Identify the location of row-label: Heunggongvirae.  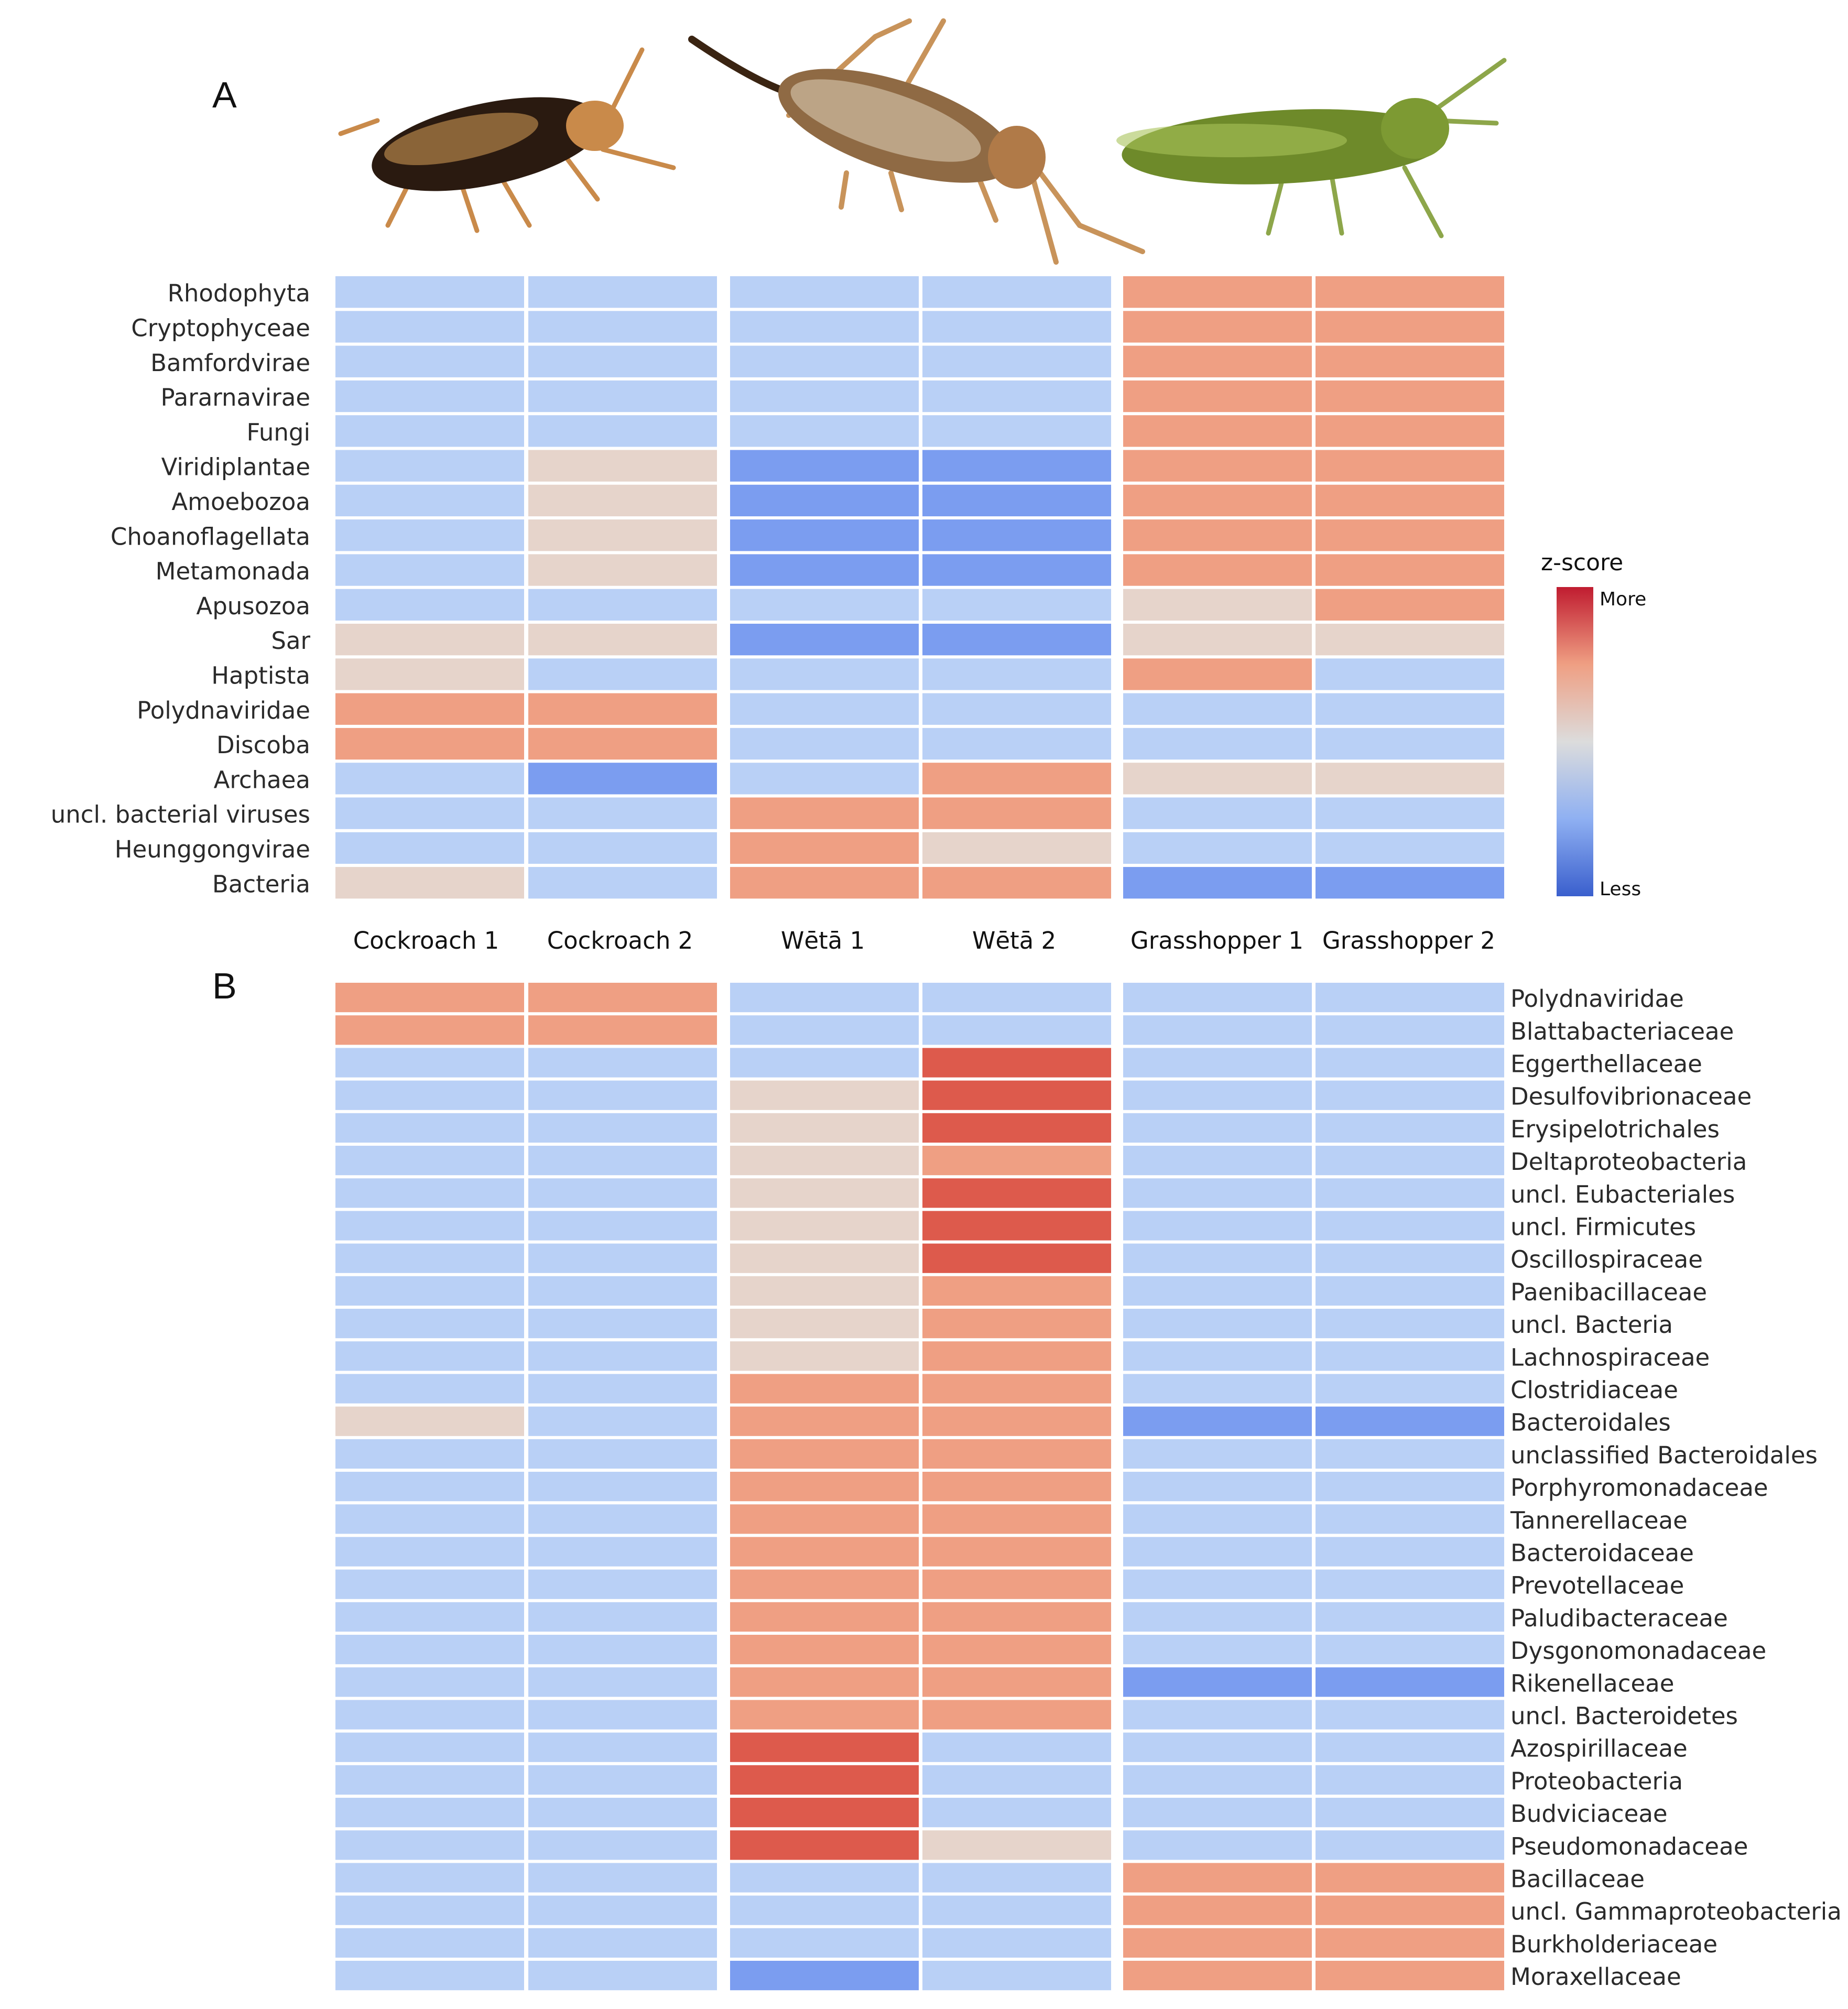
(212, 849).